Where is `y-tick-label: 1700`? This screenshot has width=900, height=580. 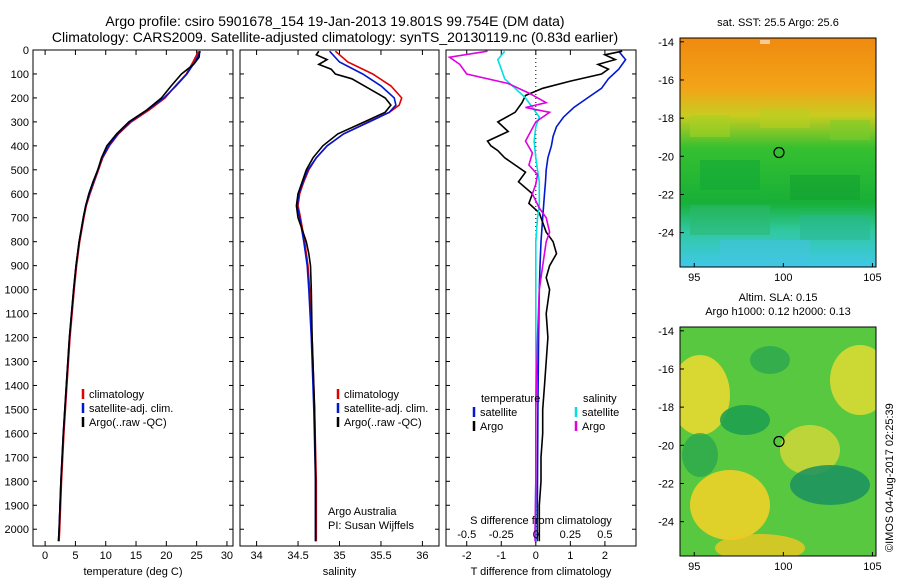
y-tick-label: 1700 is located at coordinates (17, 458).